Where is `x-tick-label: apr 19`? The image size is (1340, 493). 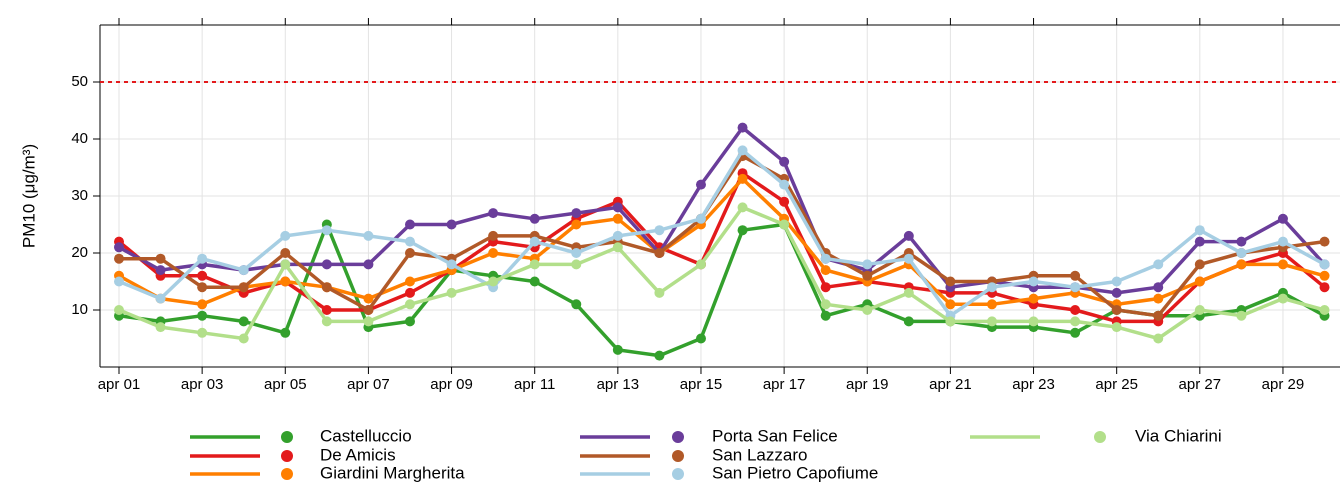
x-tick-label: apr 19 is located at coordinates (867, 384).